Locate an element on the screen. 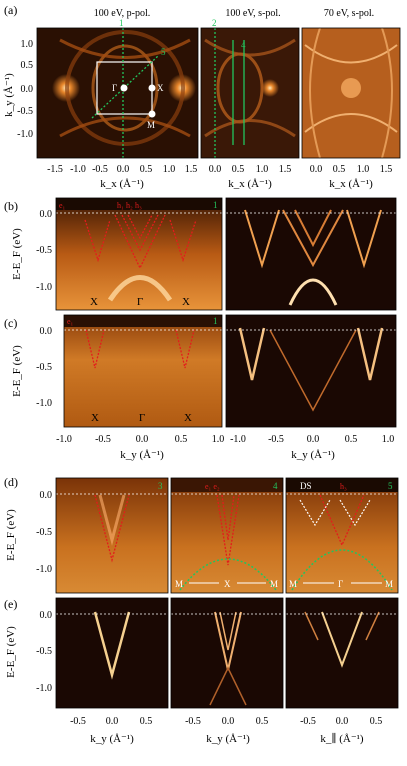 The width and height of the screenshot is (407, 766). panel-a-header-2: 100 eV, s-pol. is located at coordinates (252, 13).